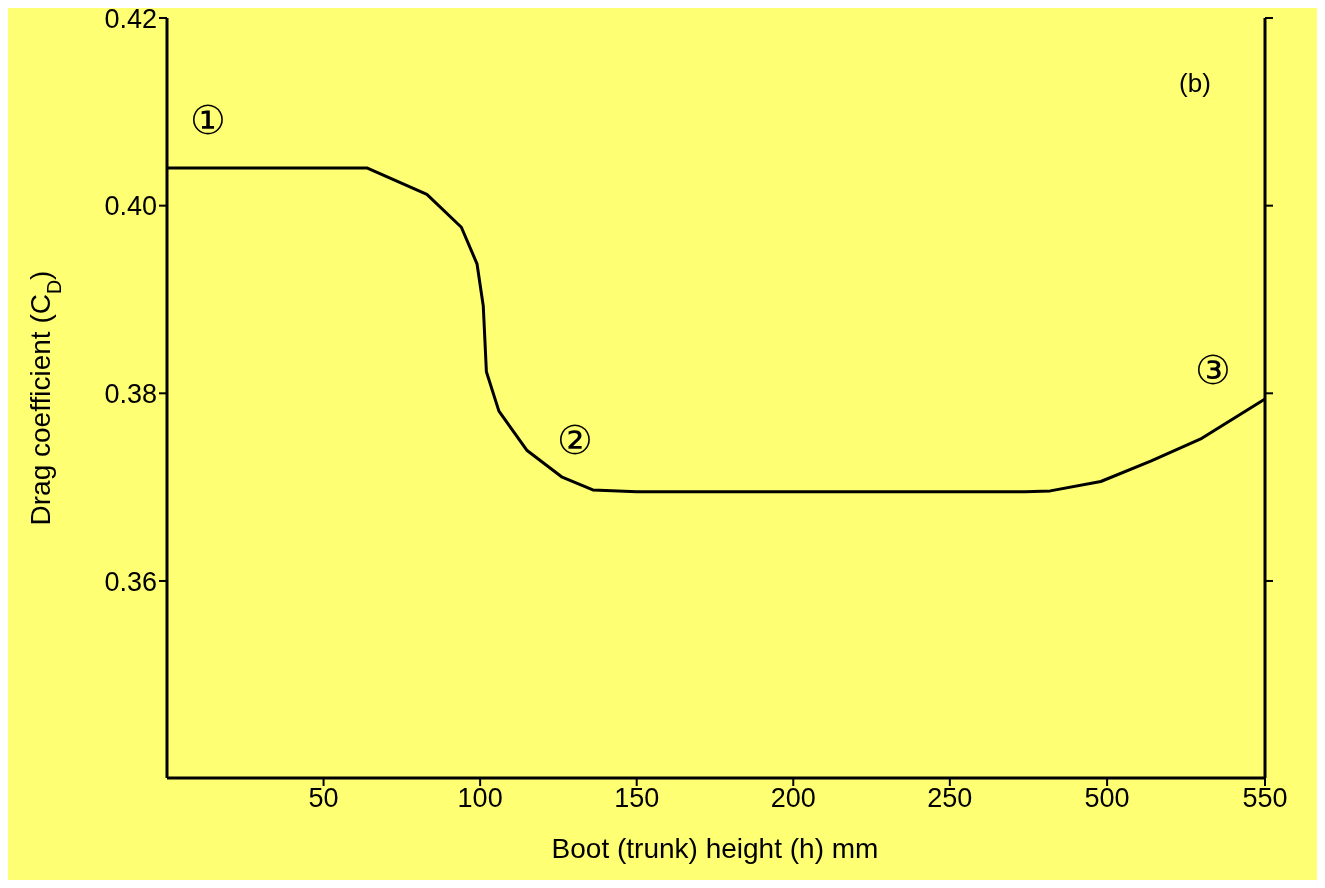 This screenshot has width=1325, height=888. Describe the element at coordinates (130, 581) in the screenshot. I see `y-tick-label: 0.36` at that location.